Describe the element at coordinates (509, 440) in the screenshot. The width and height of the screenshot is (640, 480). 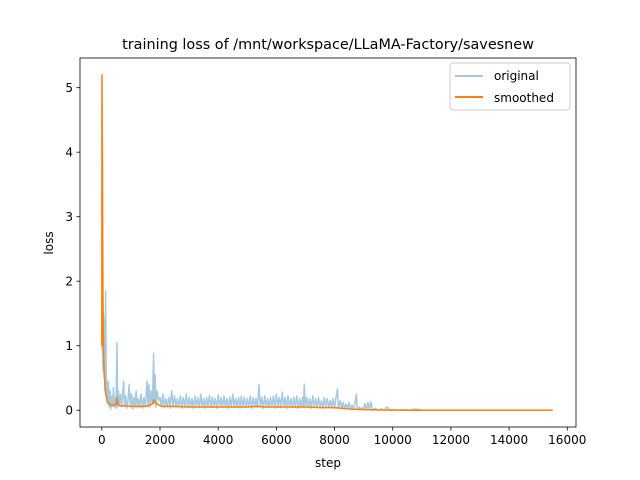
I see `x-tick-label: 14000` at that location.